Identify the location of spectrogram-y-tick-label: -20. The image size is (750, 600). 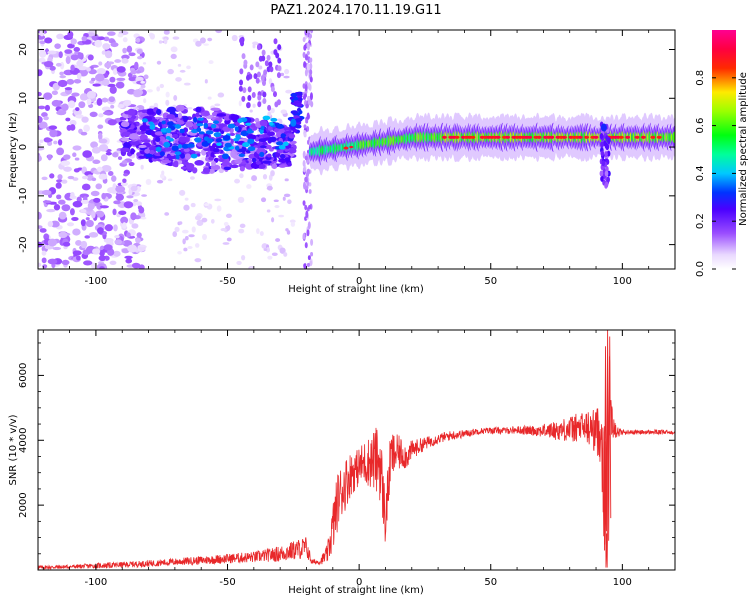
(23, 244).